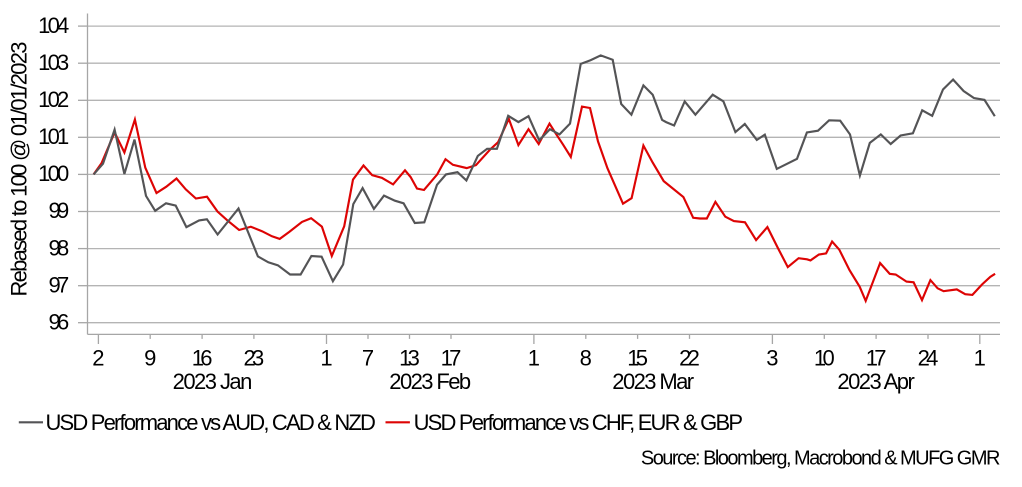 Image resolution: width=1022 pixels, height=487 pixels. What do you see at coordinates (202, 357) in the screenshot?
I see `svg-text: 16` at bounding box center [202, 357].